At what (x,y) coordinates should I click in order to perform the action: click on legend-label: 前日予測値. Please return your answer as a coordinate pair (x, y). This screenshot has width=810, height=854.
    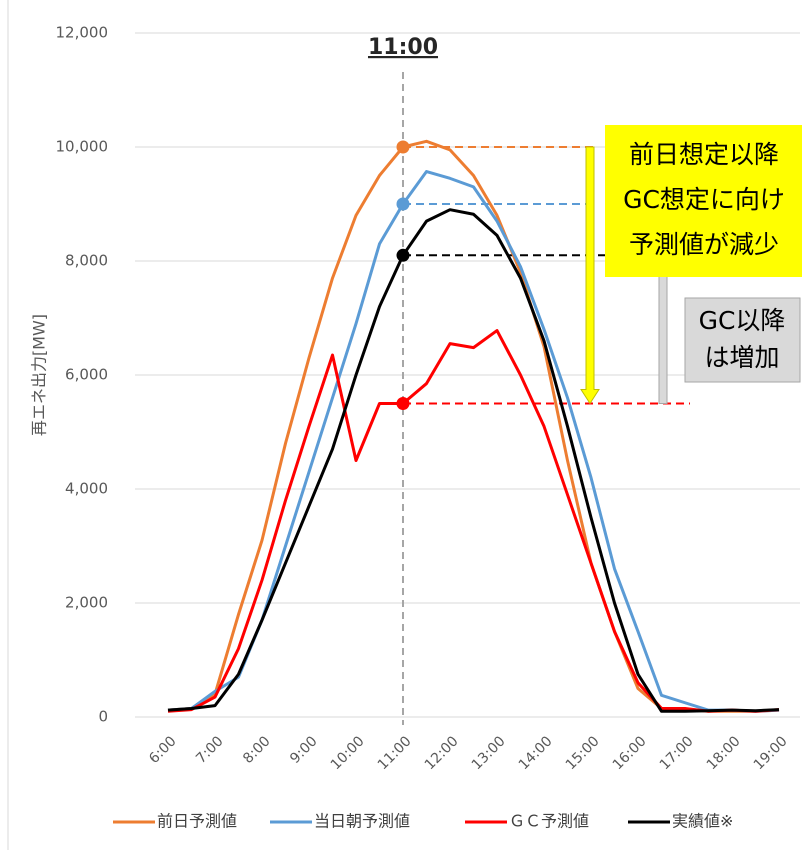
    Looking at the image, I should click on (197, 821).